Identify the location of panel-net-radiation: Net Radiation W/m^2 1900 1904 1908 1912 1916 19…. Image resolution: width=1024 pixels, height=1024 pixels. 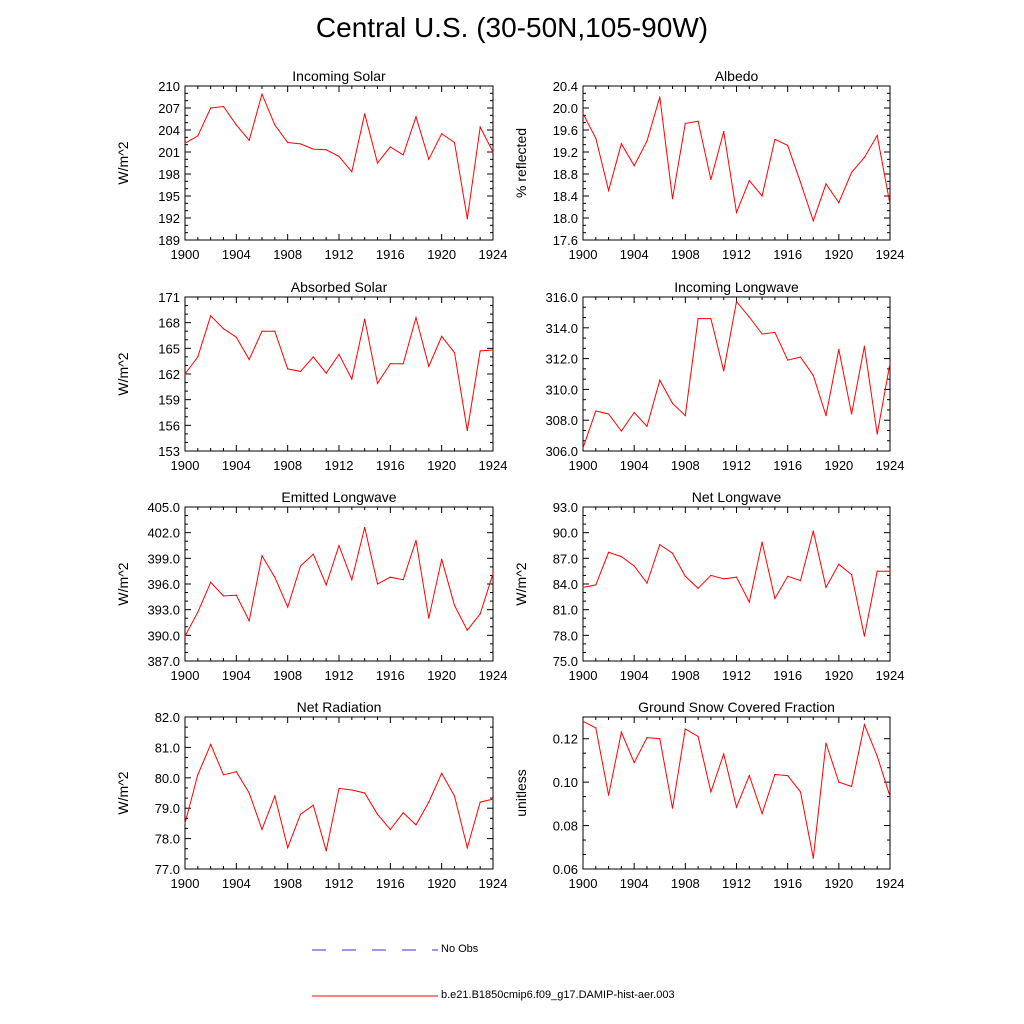
(311, 795).